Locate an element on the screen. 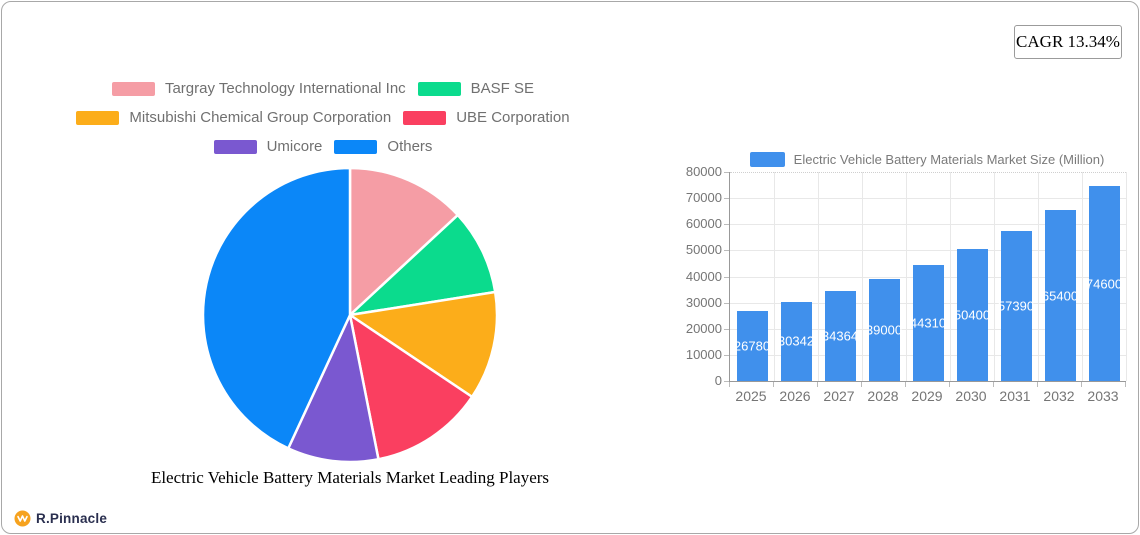 Image resolution: width=1140 pixels, height=535 pixels. bar-value-label: 57390 is located at coordinates (1016, 306).